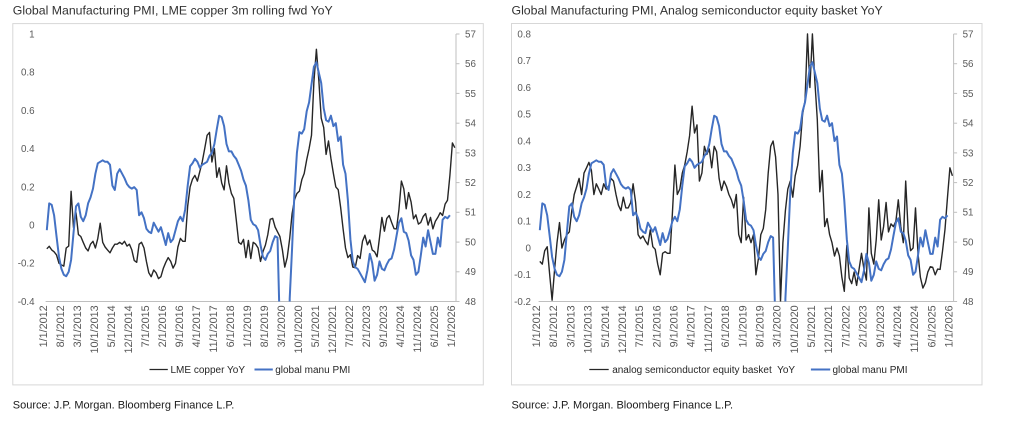  Describe the element at coordinates (524, 115) in the screenshot. I see `svg-text: 0.5` at that location.